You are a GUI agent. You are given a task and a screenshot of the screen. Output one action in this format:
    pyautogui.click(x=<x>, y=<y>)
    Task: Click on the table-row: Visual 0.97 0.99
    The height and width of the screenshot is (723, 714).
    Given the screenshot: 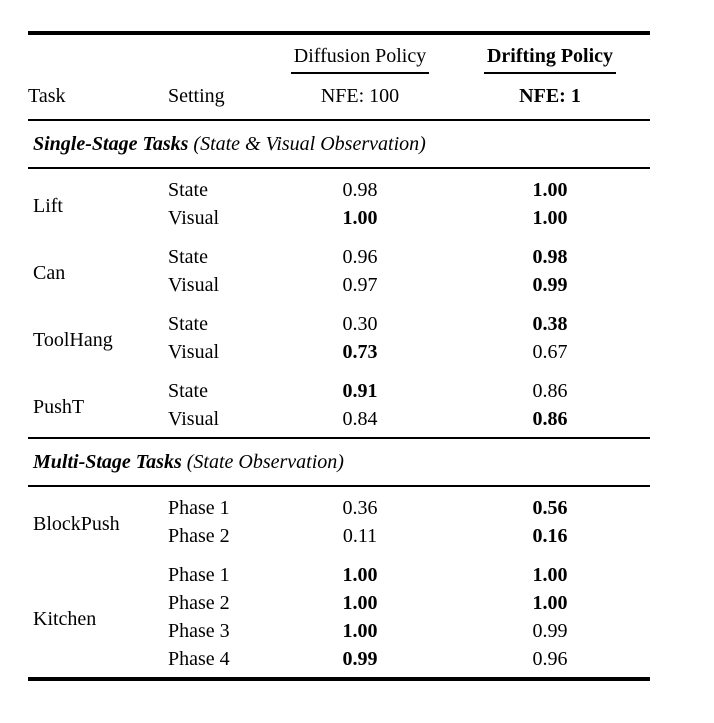 What is the action you would take?
    pyautogui.click(x=339, y=287)
    